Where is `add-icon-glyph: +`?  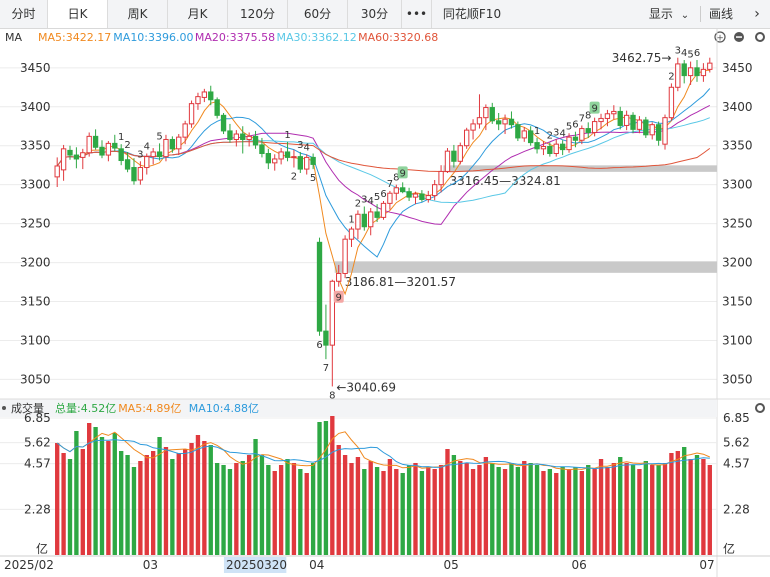 add-icon-glyph: + is located at coordinates (720, 39).